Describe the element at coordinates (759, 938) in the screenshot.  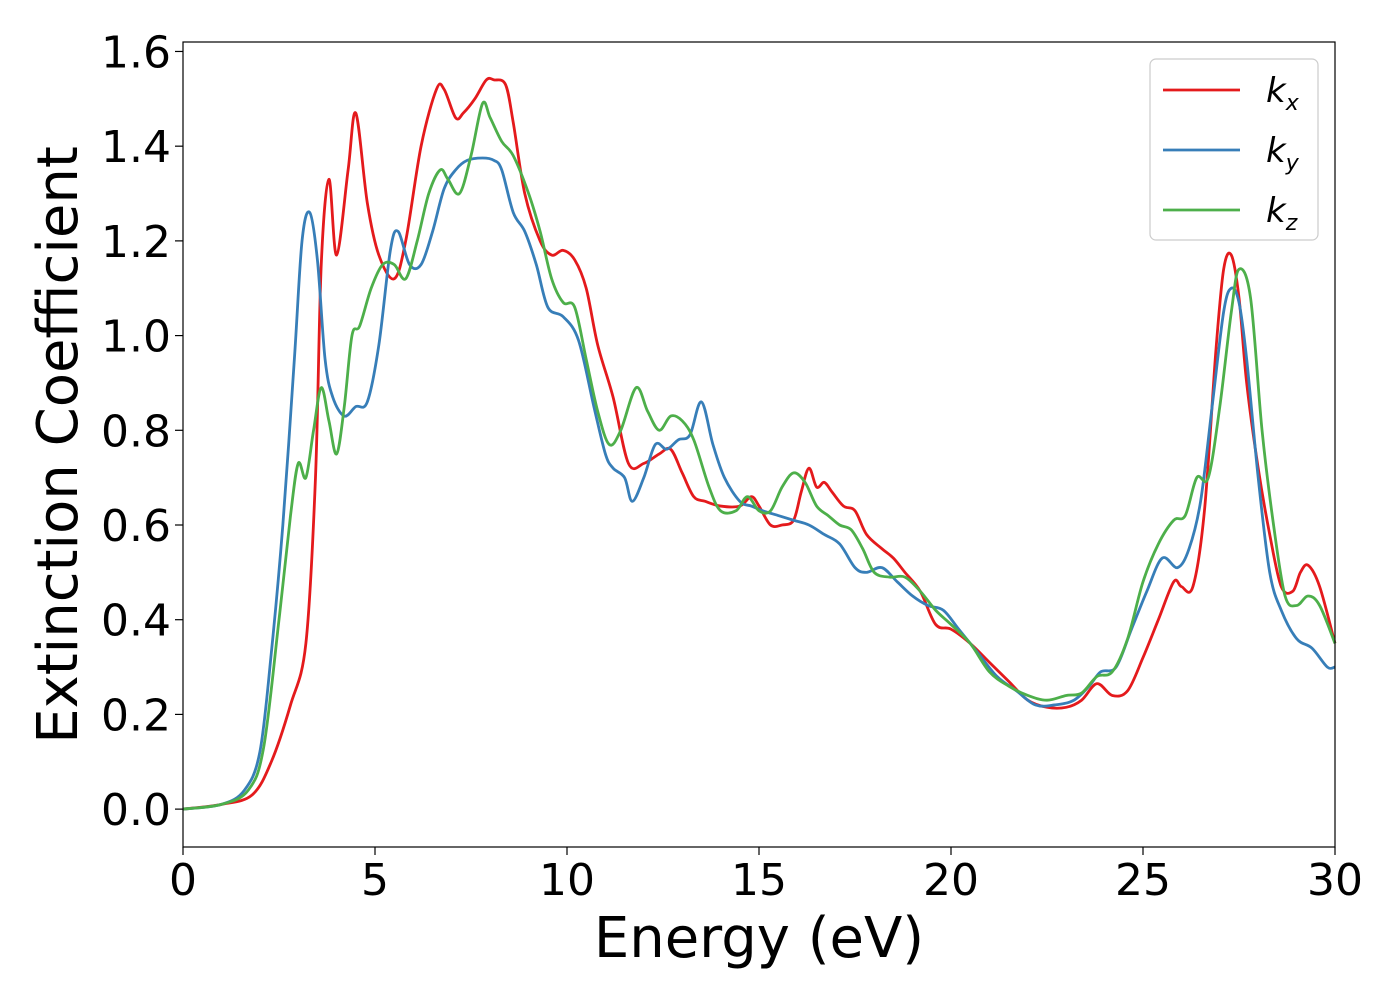
I see `x-axis-label: Energy (eV)` at that location.